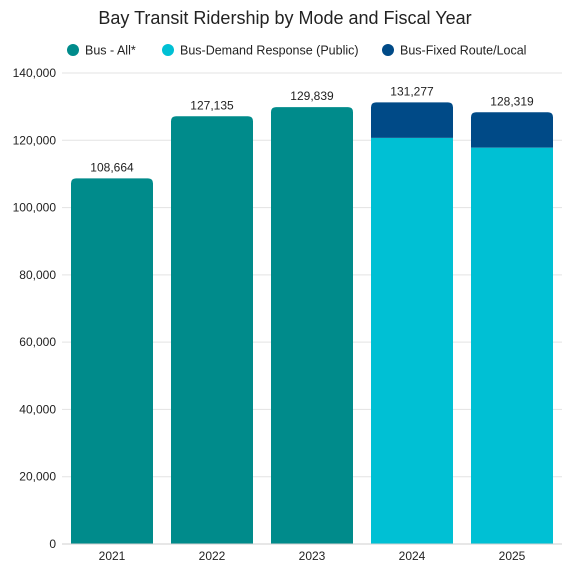  I want to click on legend-item: Bus-Fixed Route/Local, so click(454, 51).